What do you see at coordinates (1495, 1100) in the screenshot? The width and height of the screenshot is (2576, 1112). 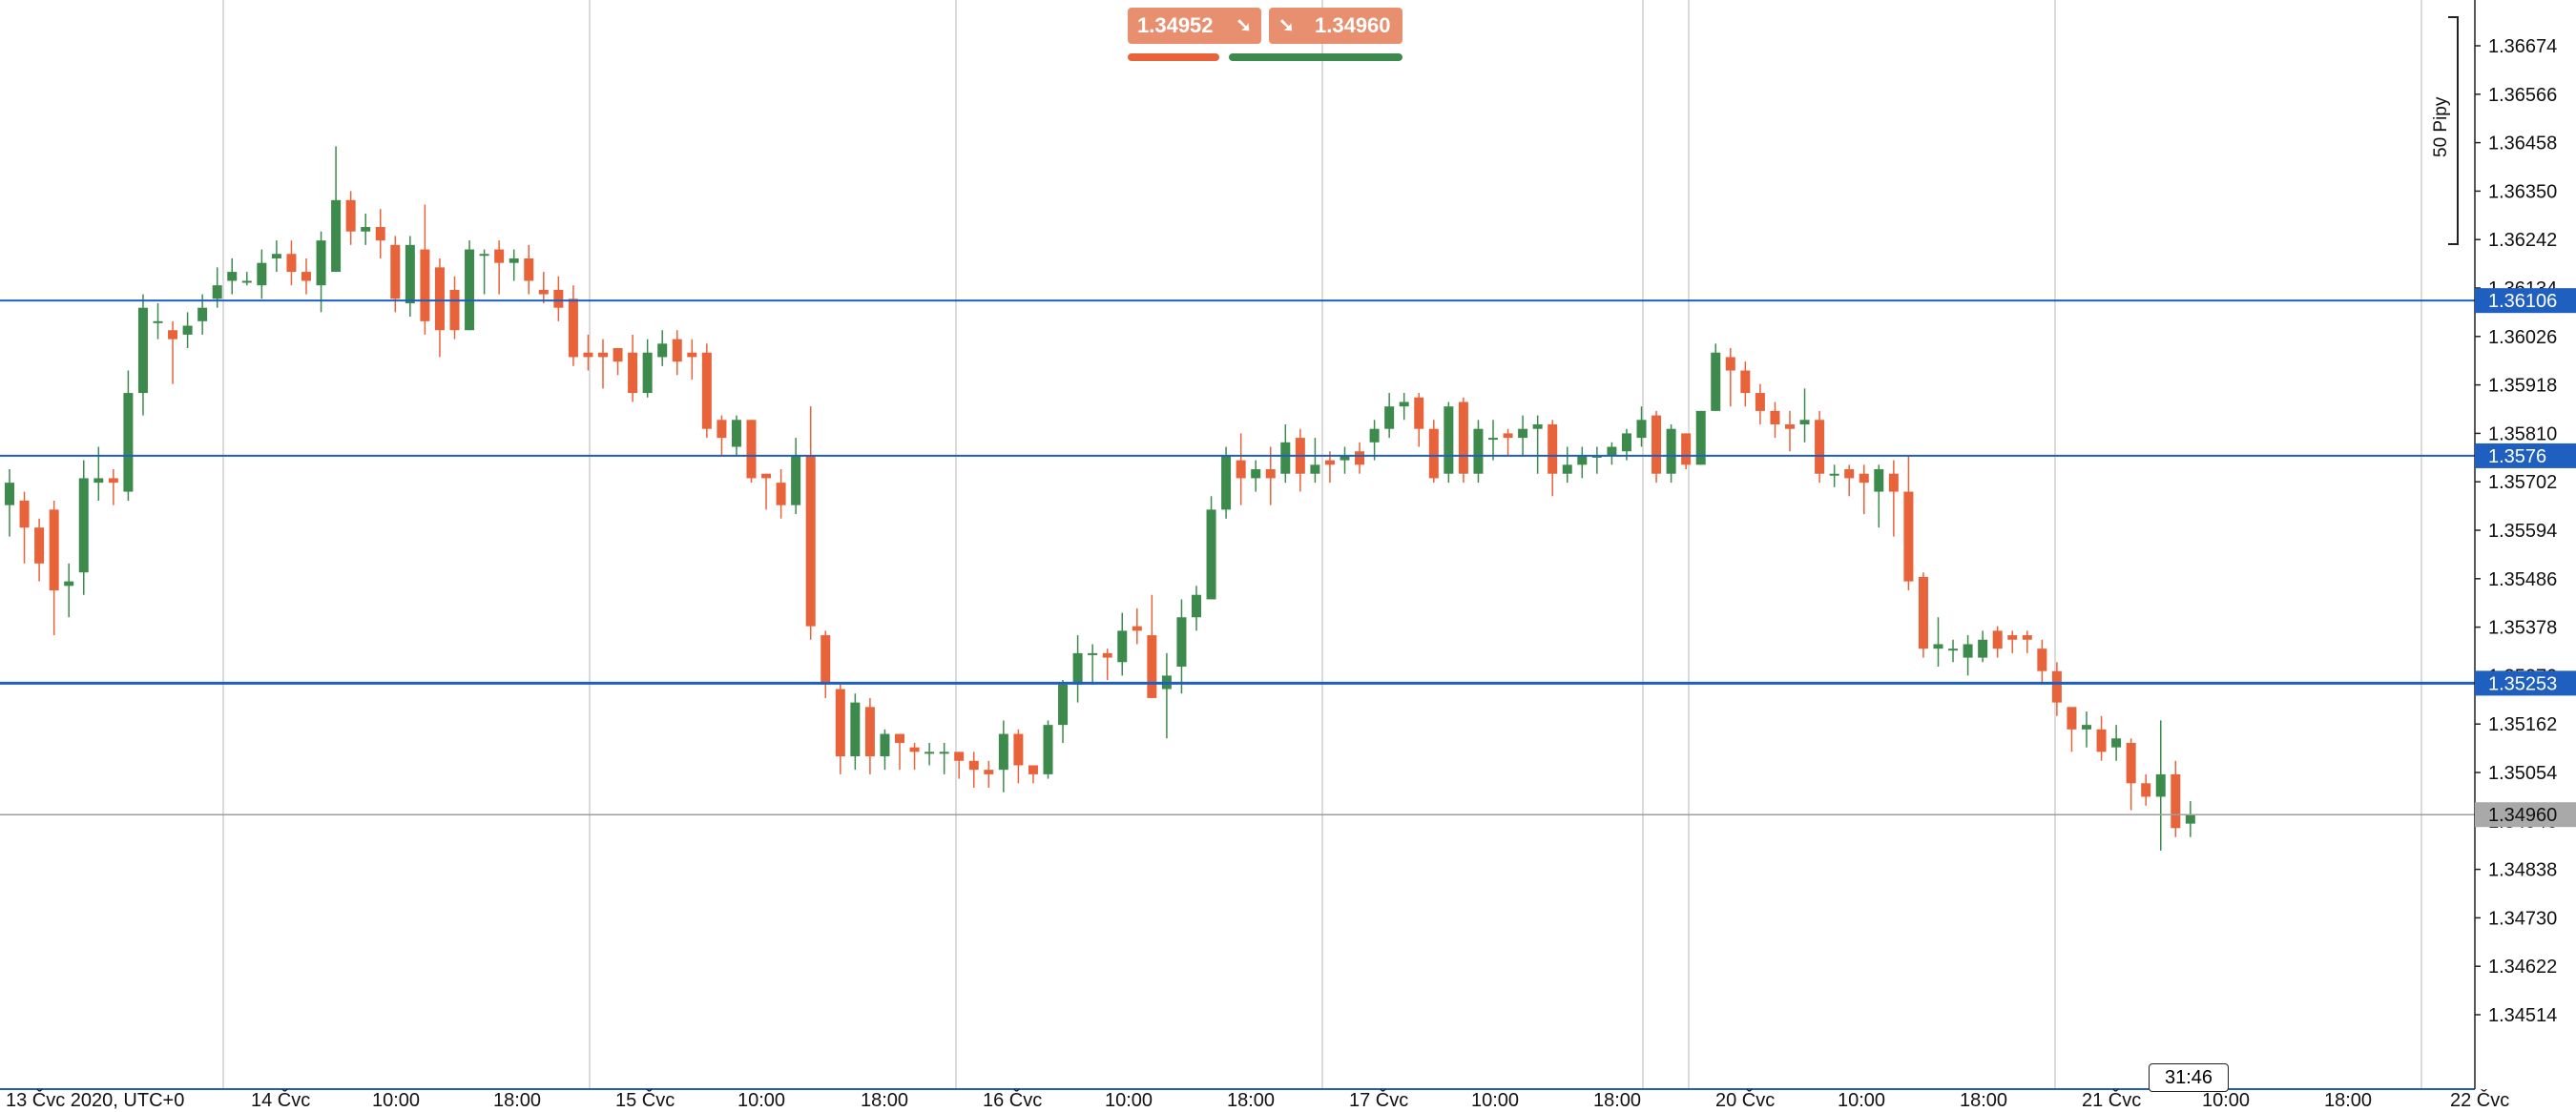 I see `x-tick-label: 10:00` at bounding box center [1495, 1100].